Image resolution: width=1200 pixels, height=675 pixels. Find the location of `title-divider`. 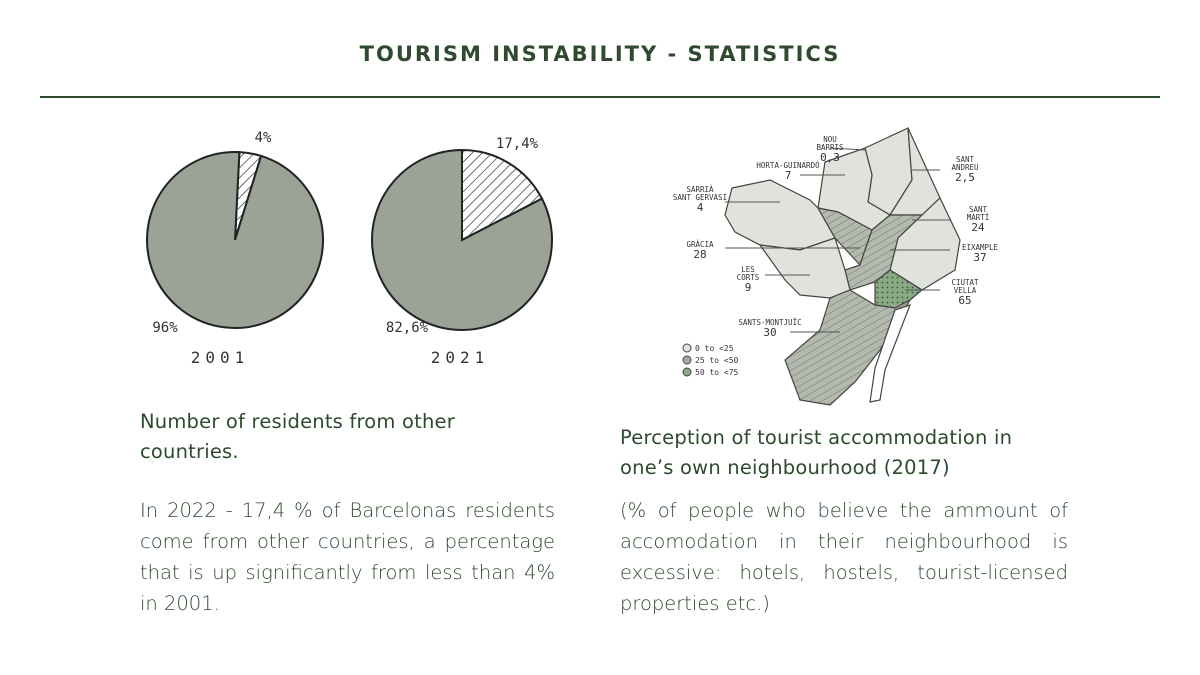

title-divider is located at coordinates (600, 97).